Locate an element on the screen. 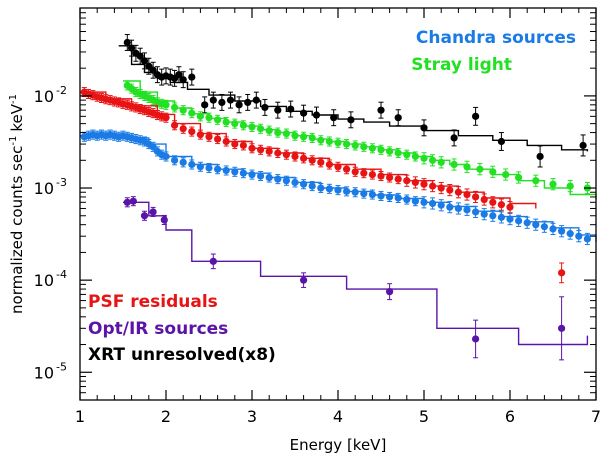 The height and width of the screenshot is (458, 600). y-tick-exponent: -5 is located at coordinates (61, 366).